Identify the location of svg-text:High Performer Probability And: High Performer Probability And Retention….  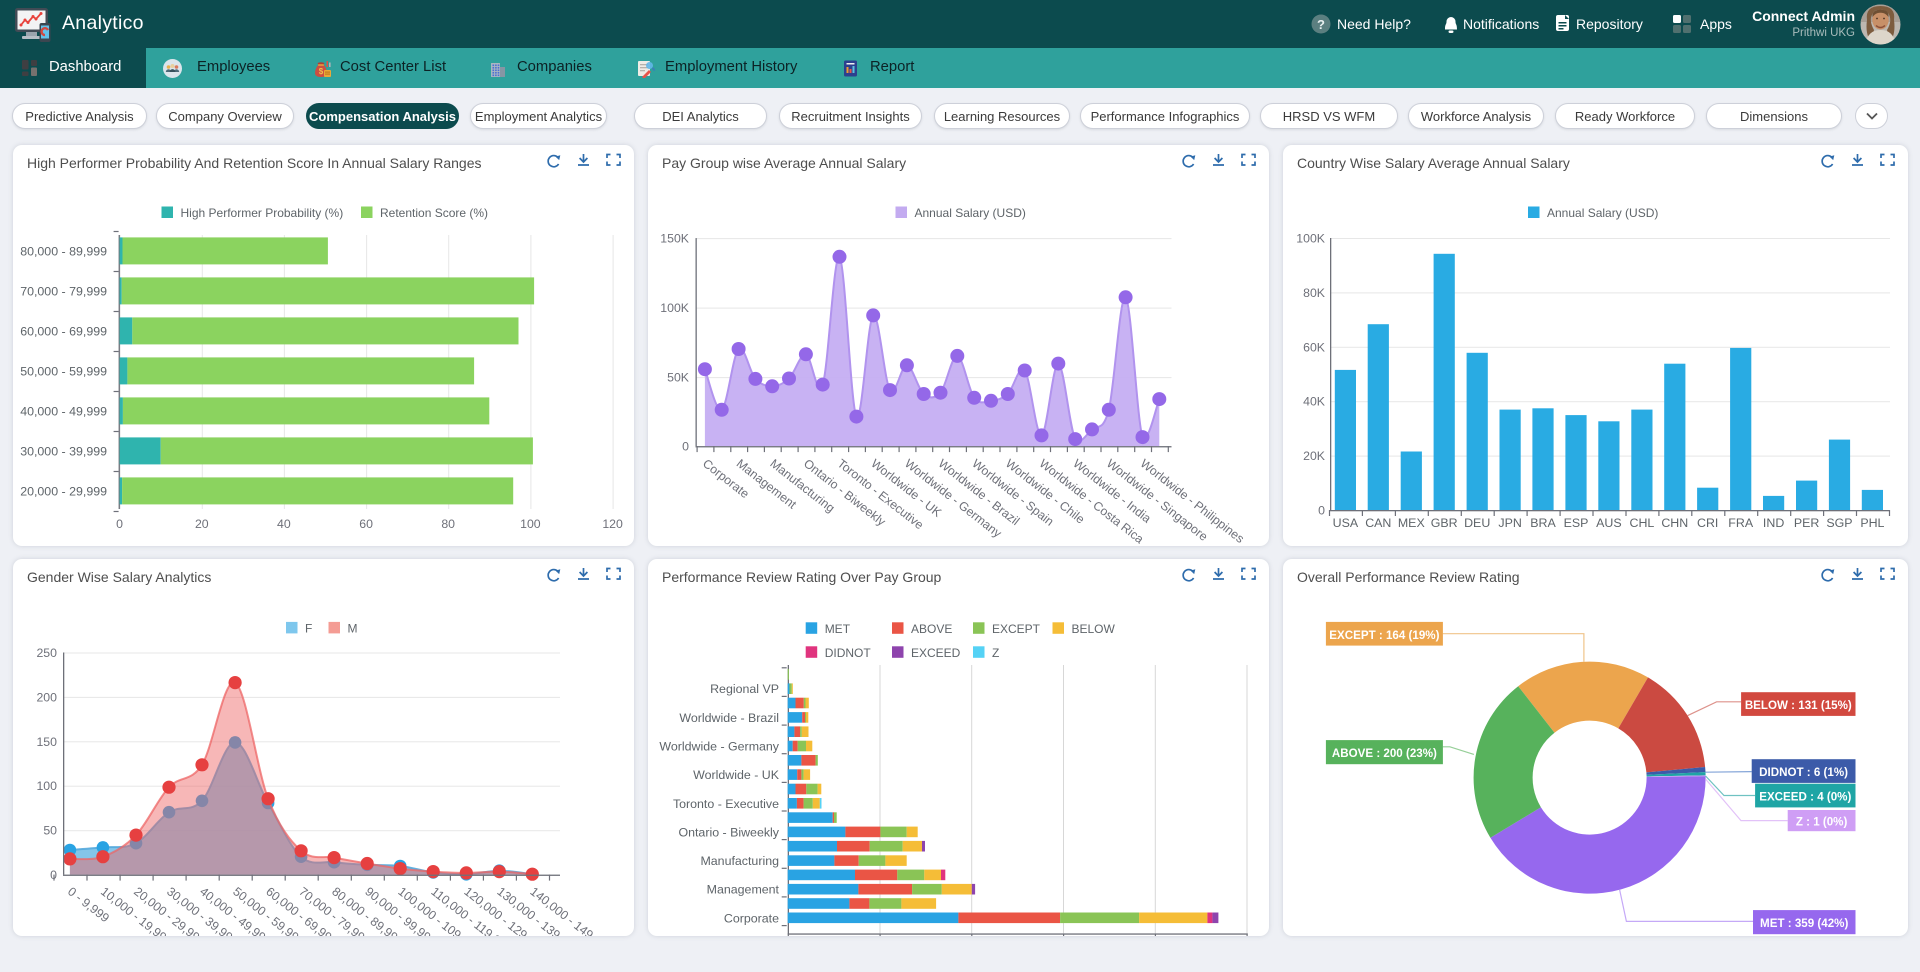
(254, 163).